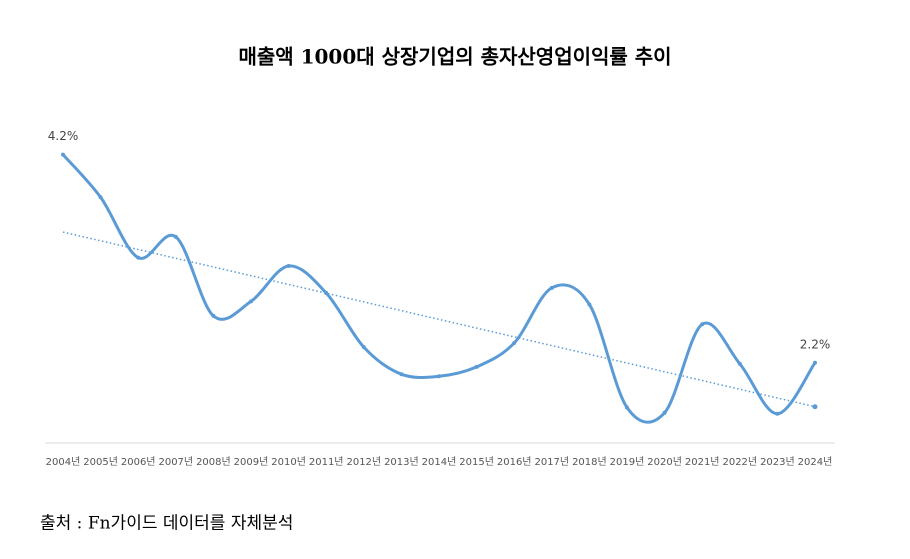 The height and width of the screenshot is (559, 910). I want to click on x-tick-label: 2013년, so click(401, 462).